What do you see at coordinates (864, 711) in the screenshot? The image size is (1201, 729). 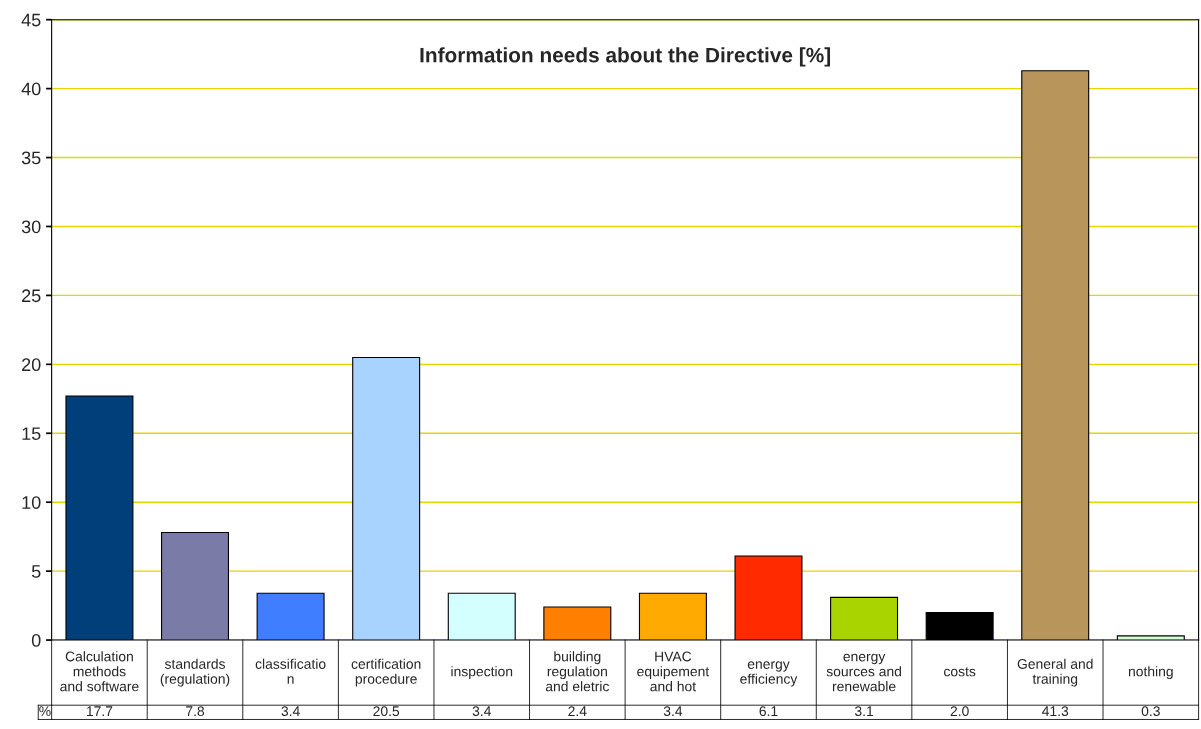 I see `data-label: 3.1` at bounding box center [864, 711].